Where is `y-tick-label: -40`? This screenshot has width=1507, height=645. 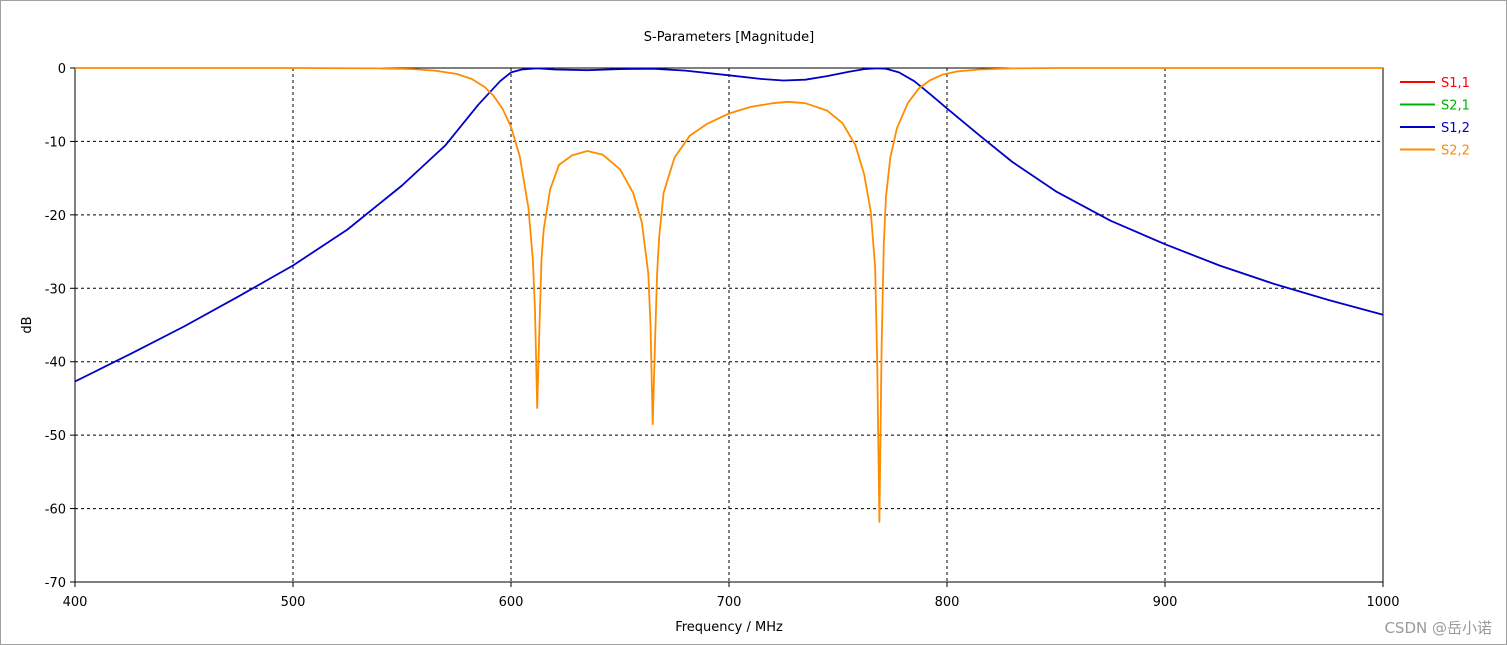 y-tick-label: -40 is located at coordinates (55, 363).